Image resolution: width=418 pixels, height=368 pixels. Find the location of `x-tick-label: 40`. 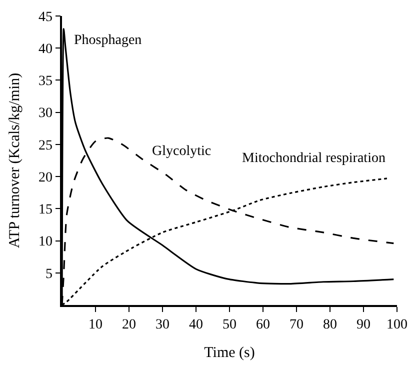

x-tick-label: 40 is located at coordinates (196, 325).